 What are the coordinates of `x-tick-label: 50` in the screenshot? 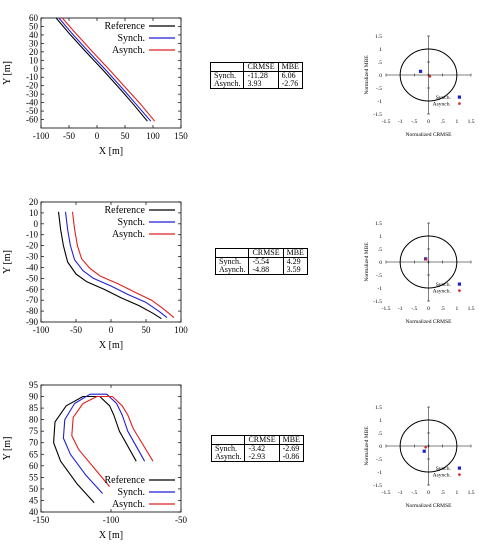 It's located at (126, 136).